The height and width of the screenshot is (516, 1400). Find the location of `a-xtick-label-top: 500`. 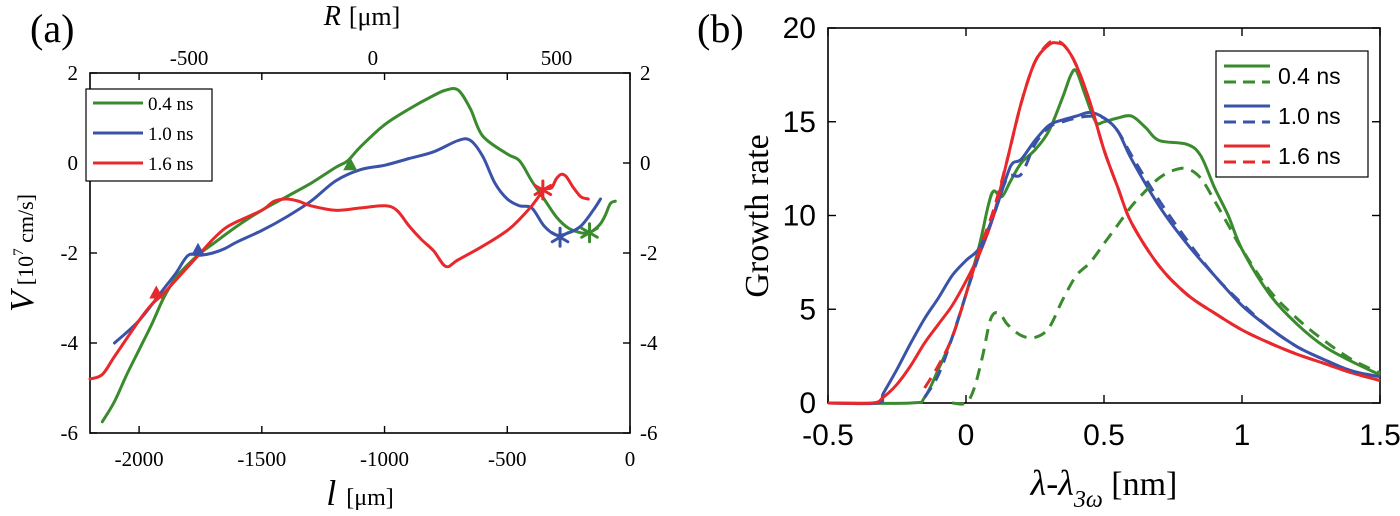

a-xtick-label-top: 500 is located at coordinates (557, 58).